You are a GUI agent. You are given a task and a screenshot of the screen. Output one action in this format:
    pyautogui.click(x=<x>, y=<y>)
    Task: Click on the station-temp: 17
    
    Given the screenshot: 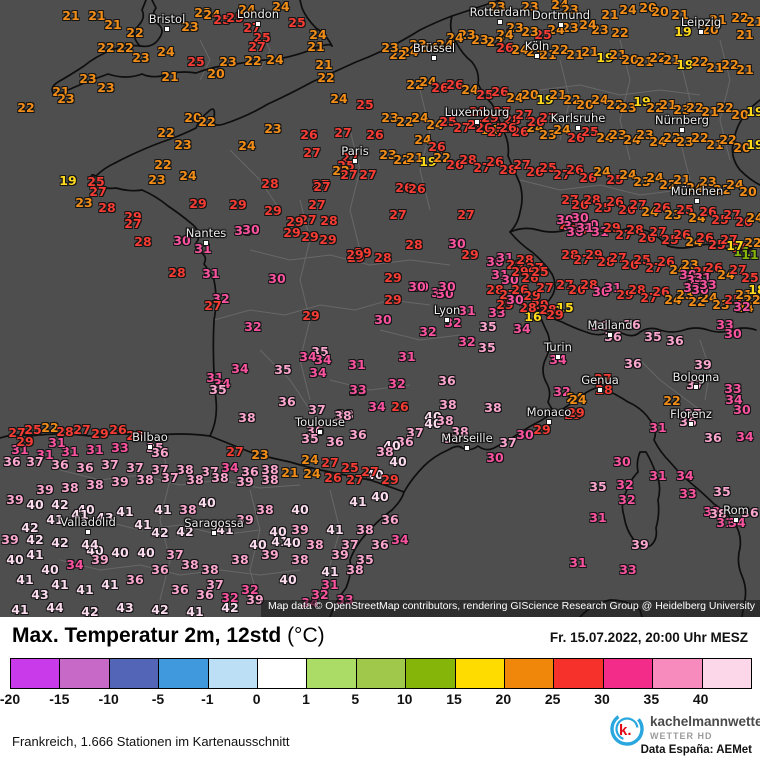 What is the action you would take?
    pyautogui.click(x=735, y=245)
    